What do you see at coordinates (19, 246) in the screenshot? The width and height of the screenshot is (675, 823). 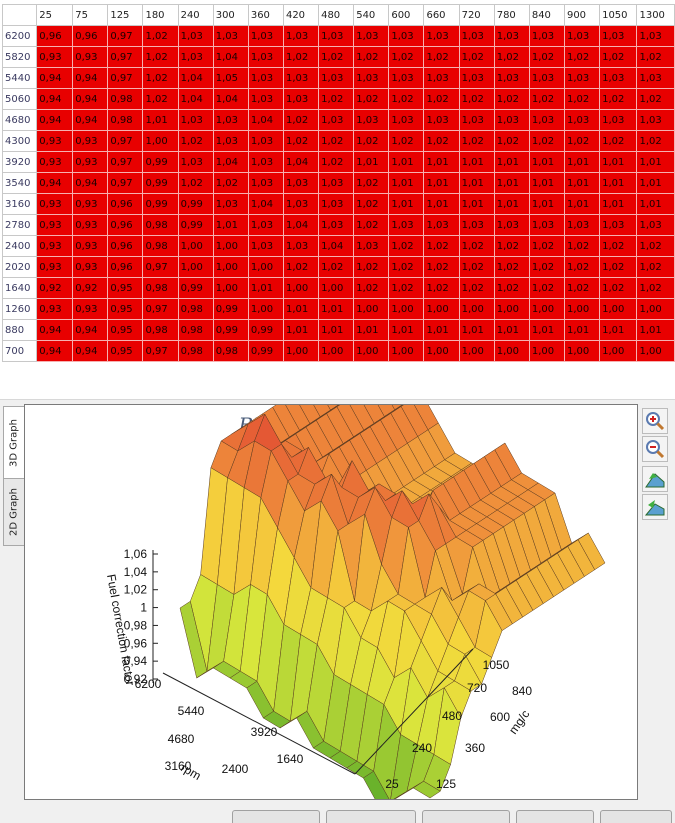 I see `row-header: 2400` at bounding box center [19, 246].